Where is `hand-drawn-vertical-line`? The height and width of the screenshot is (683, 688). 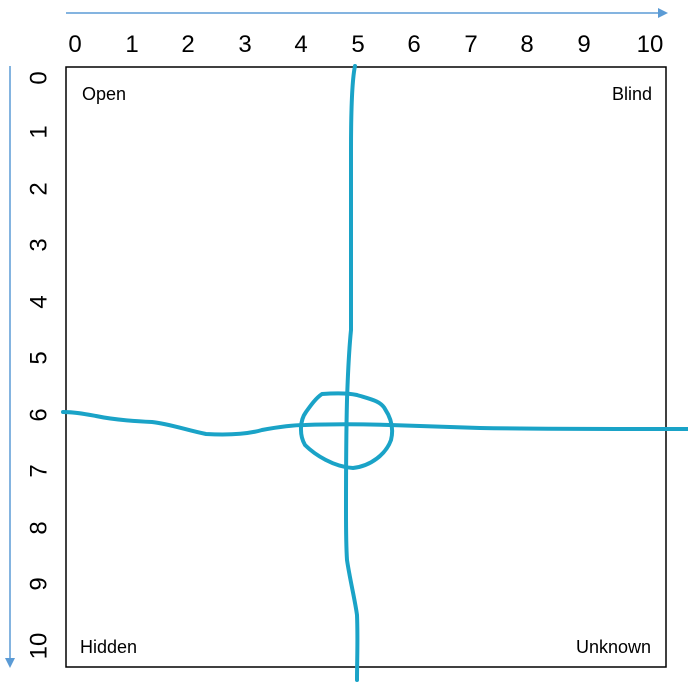 hand-drawn-vertical-line is located at coordinates (352, 373).